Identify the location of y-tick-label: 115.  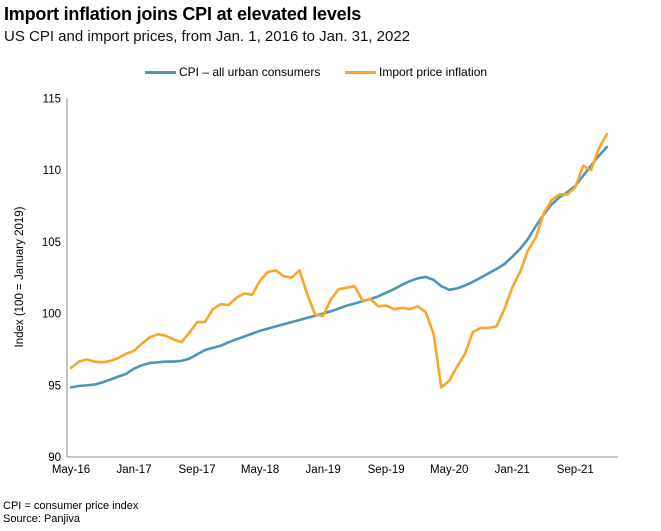
(52, 99).